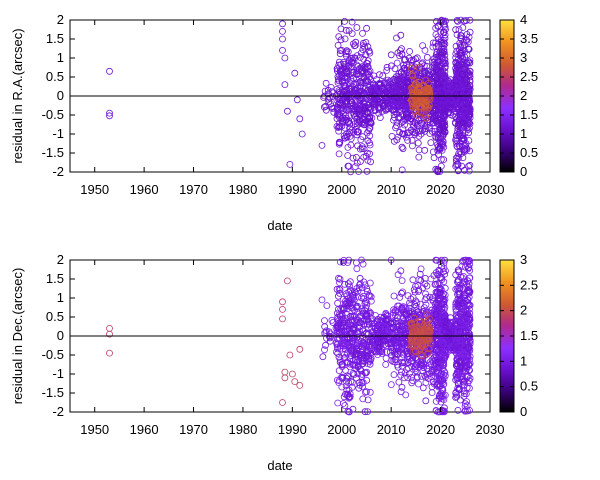 This screenshot has width=600, height=480. I want to click on y-tick-label: 1, so click(60, 57).